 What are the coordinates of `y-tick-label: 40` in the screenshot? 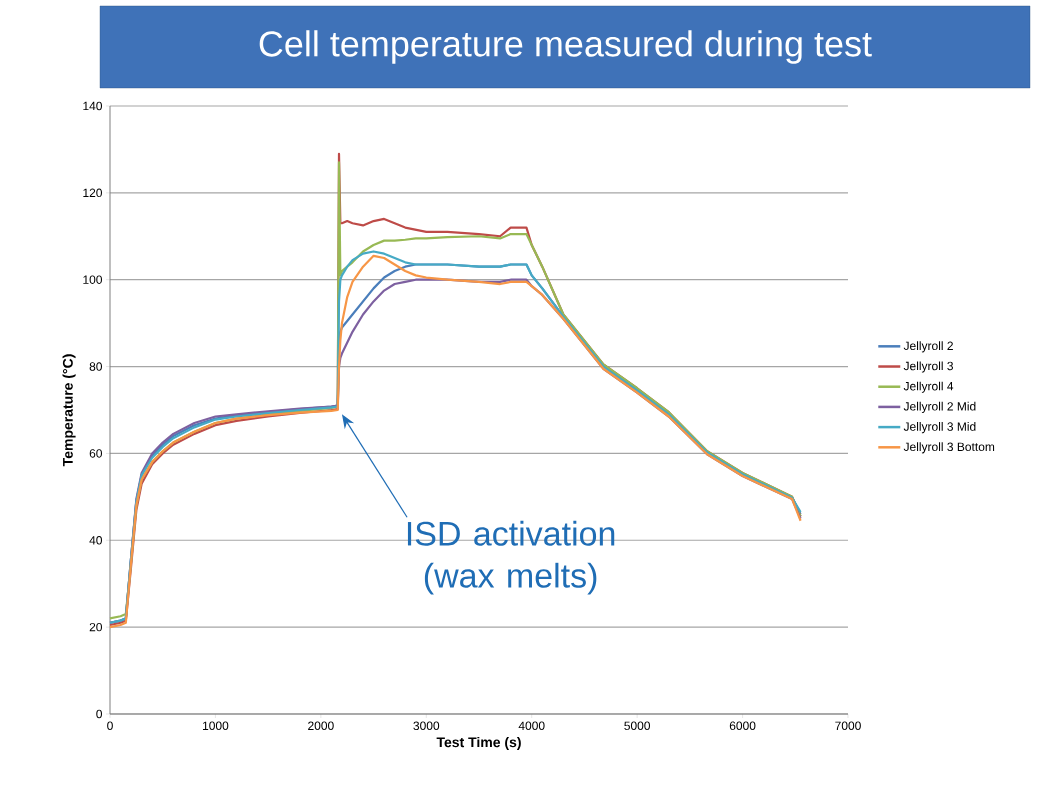 It's located at (96, 540).